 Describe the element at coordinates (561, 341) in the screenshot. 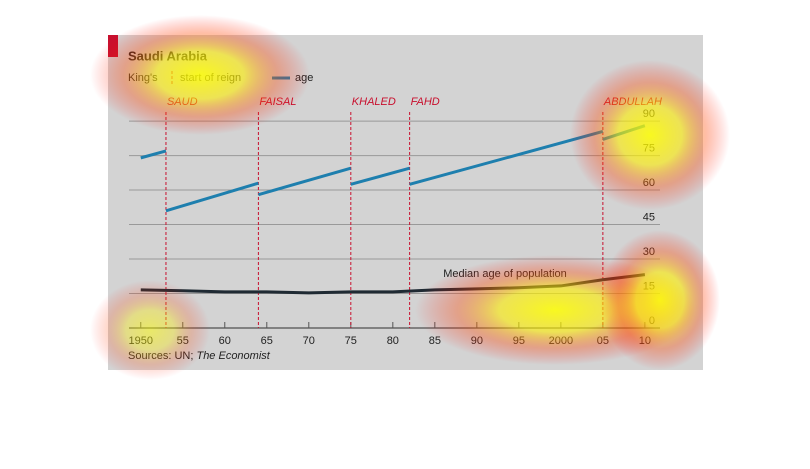

I see `x-tick-label: 2000` at that location.